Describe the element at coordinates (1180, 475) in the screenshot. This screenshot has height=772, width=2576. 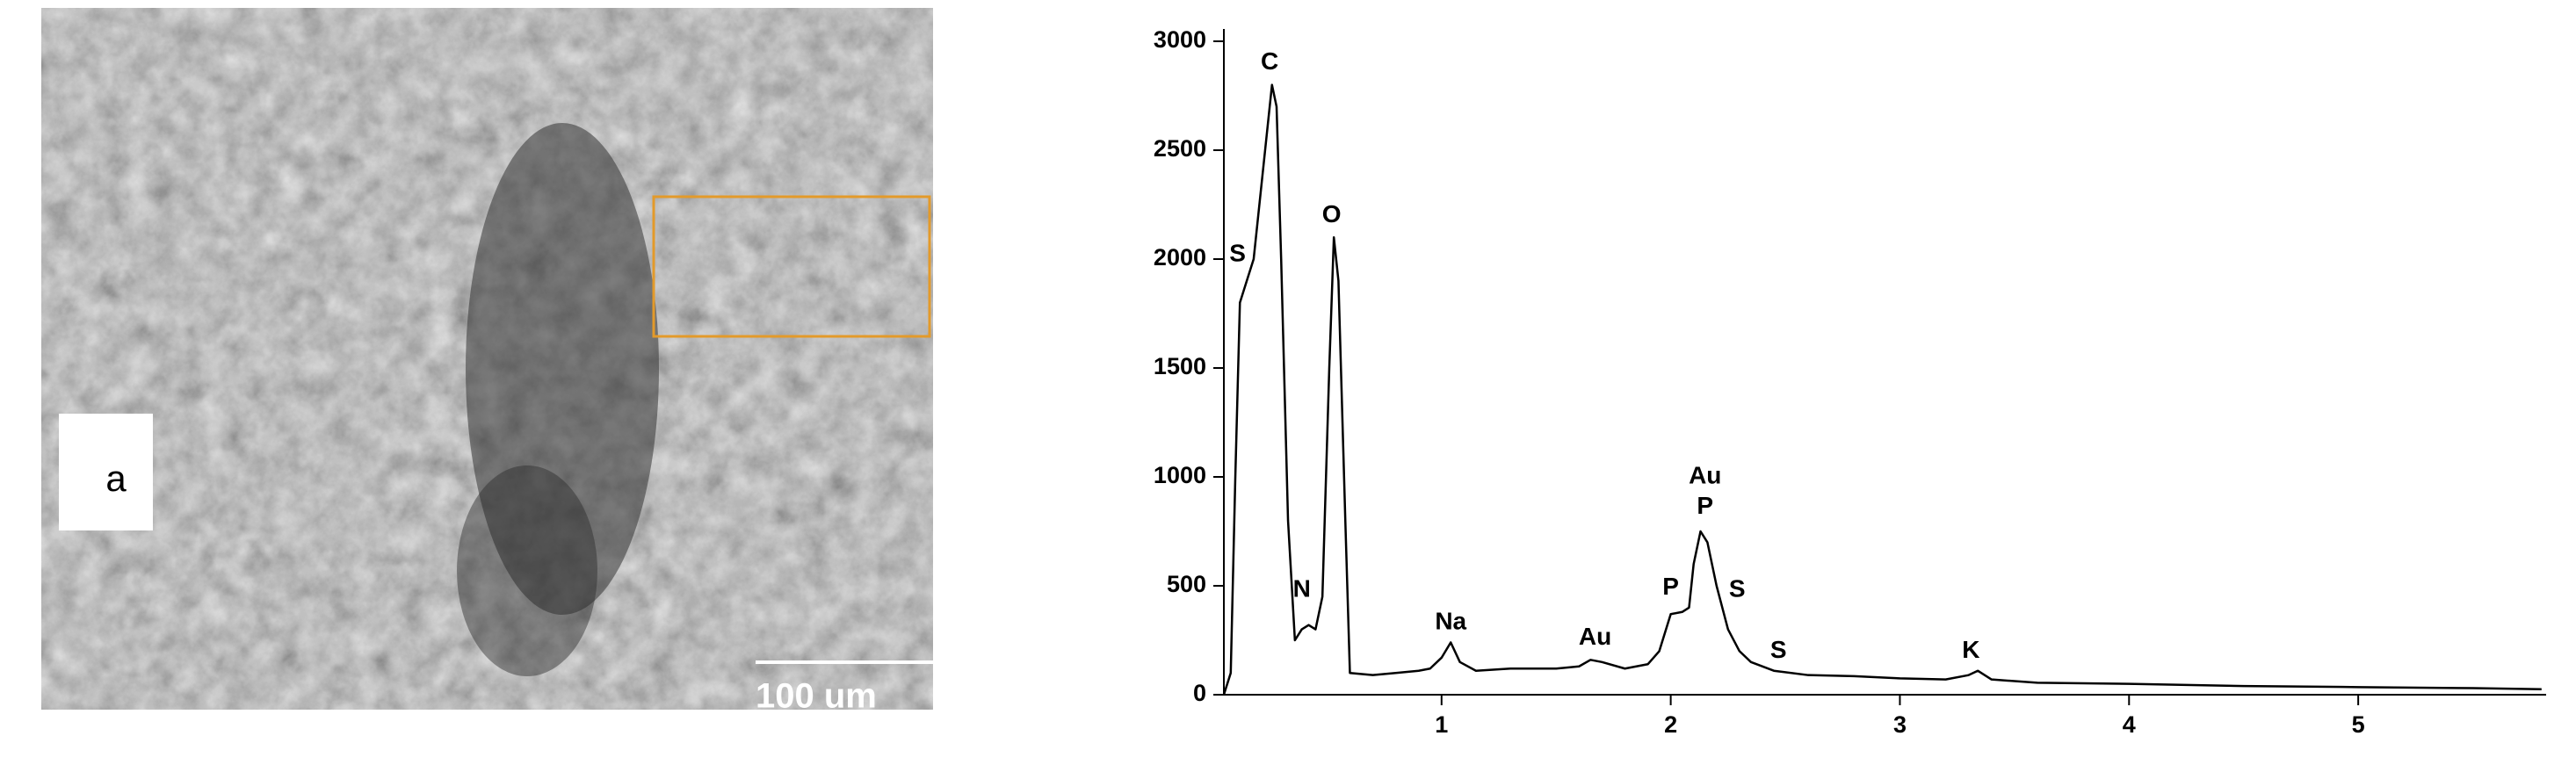
I see `y-tick-label: 1000` at that location.